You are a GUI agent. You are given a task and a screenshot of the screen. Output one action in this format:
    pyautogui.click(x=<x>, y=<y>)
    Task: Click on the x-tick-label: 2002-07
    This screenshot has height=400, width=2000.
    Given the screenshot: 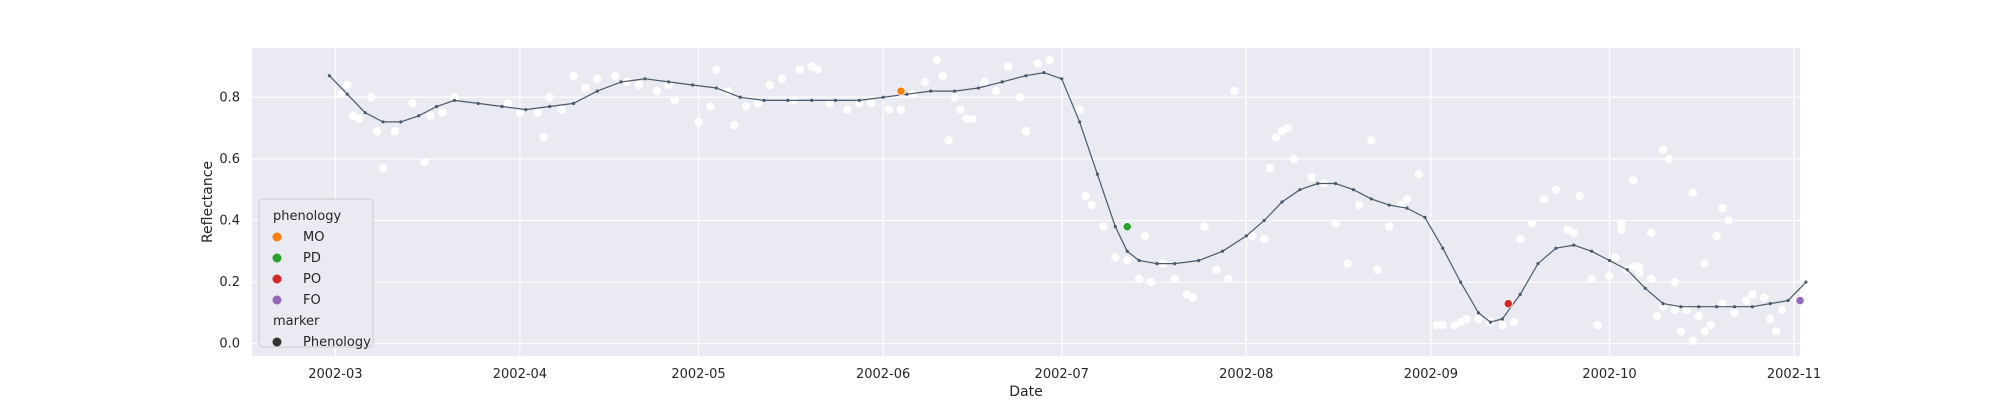 What is the action you would take?
    pyautogui.click(x=1062, y=374)
    